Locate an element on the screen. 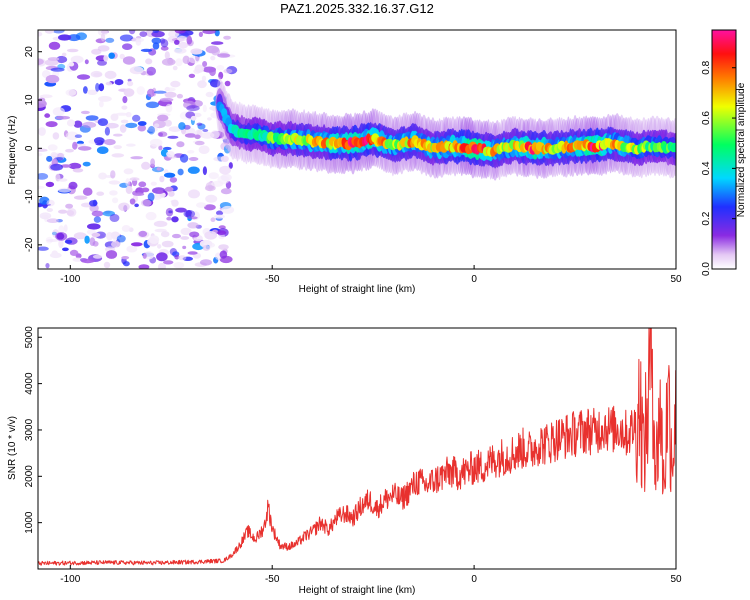 This screenshot has width=750, height=600. spectrogram-x-label: Height of straight line (km) is located at coordinates (357, 289).